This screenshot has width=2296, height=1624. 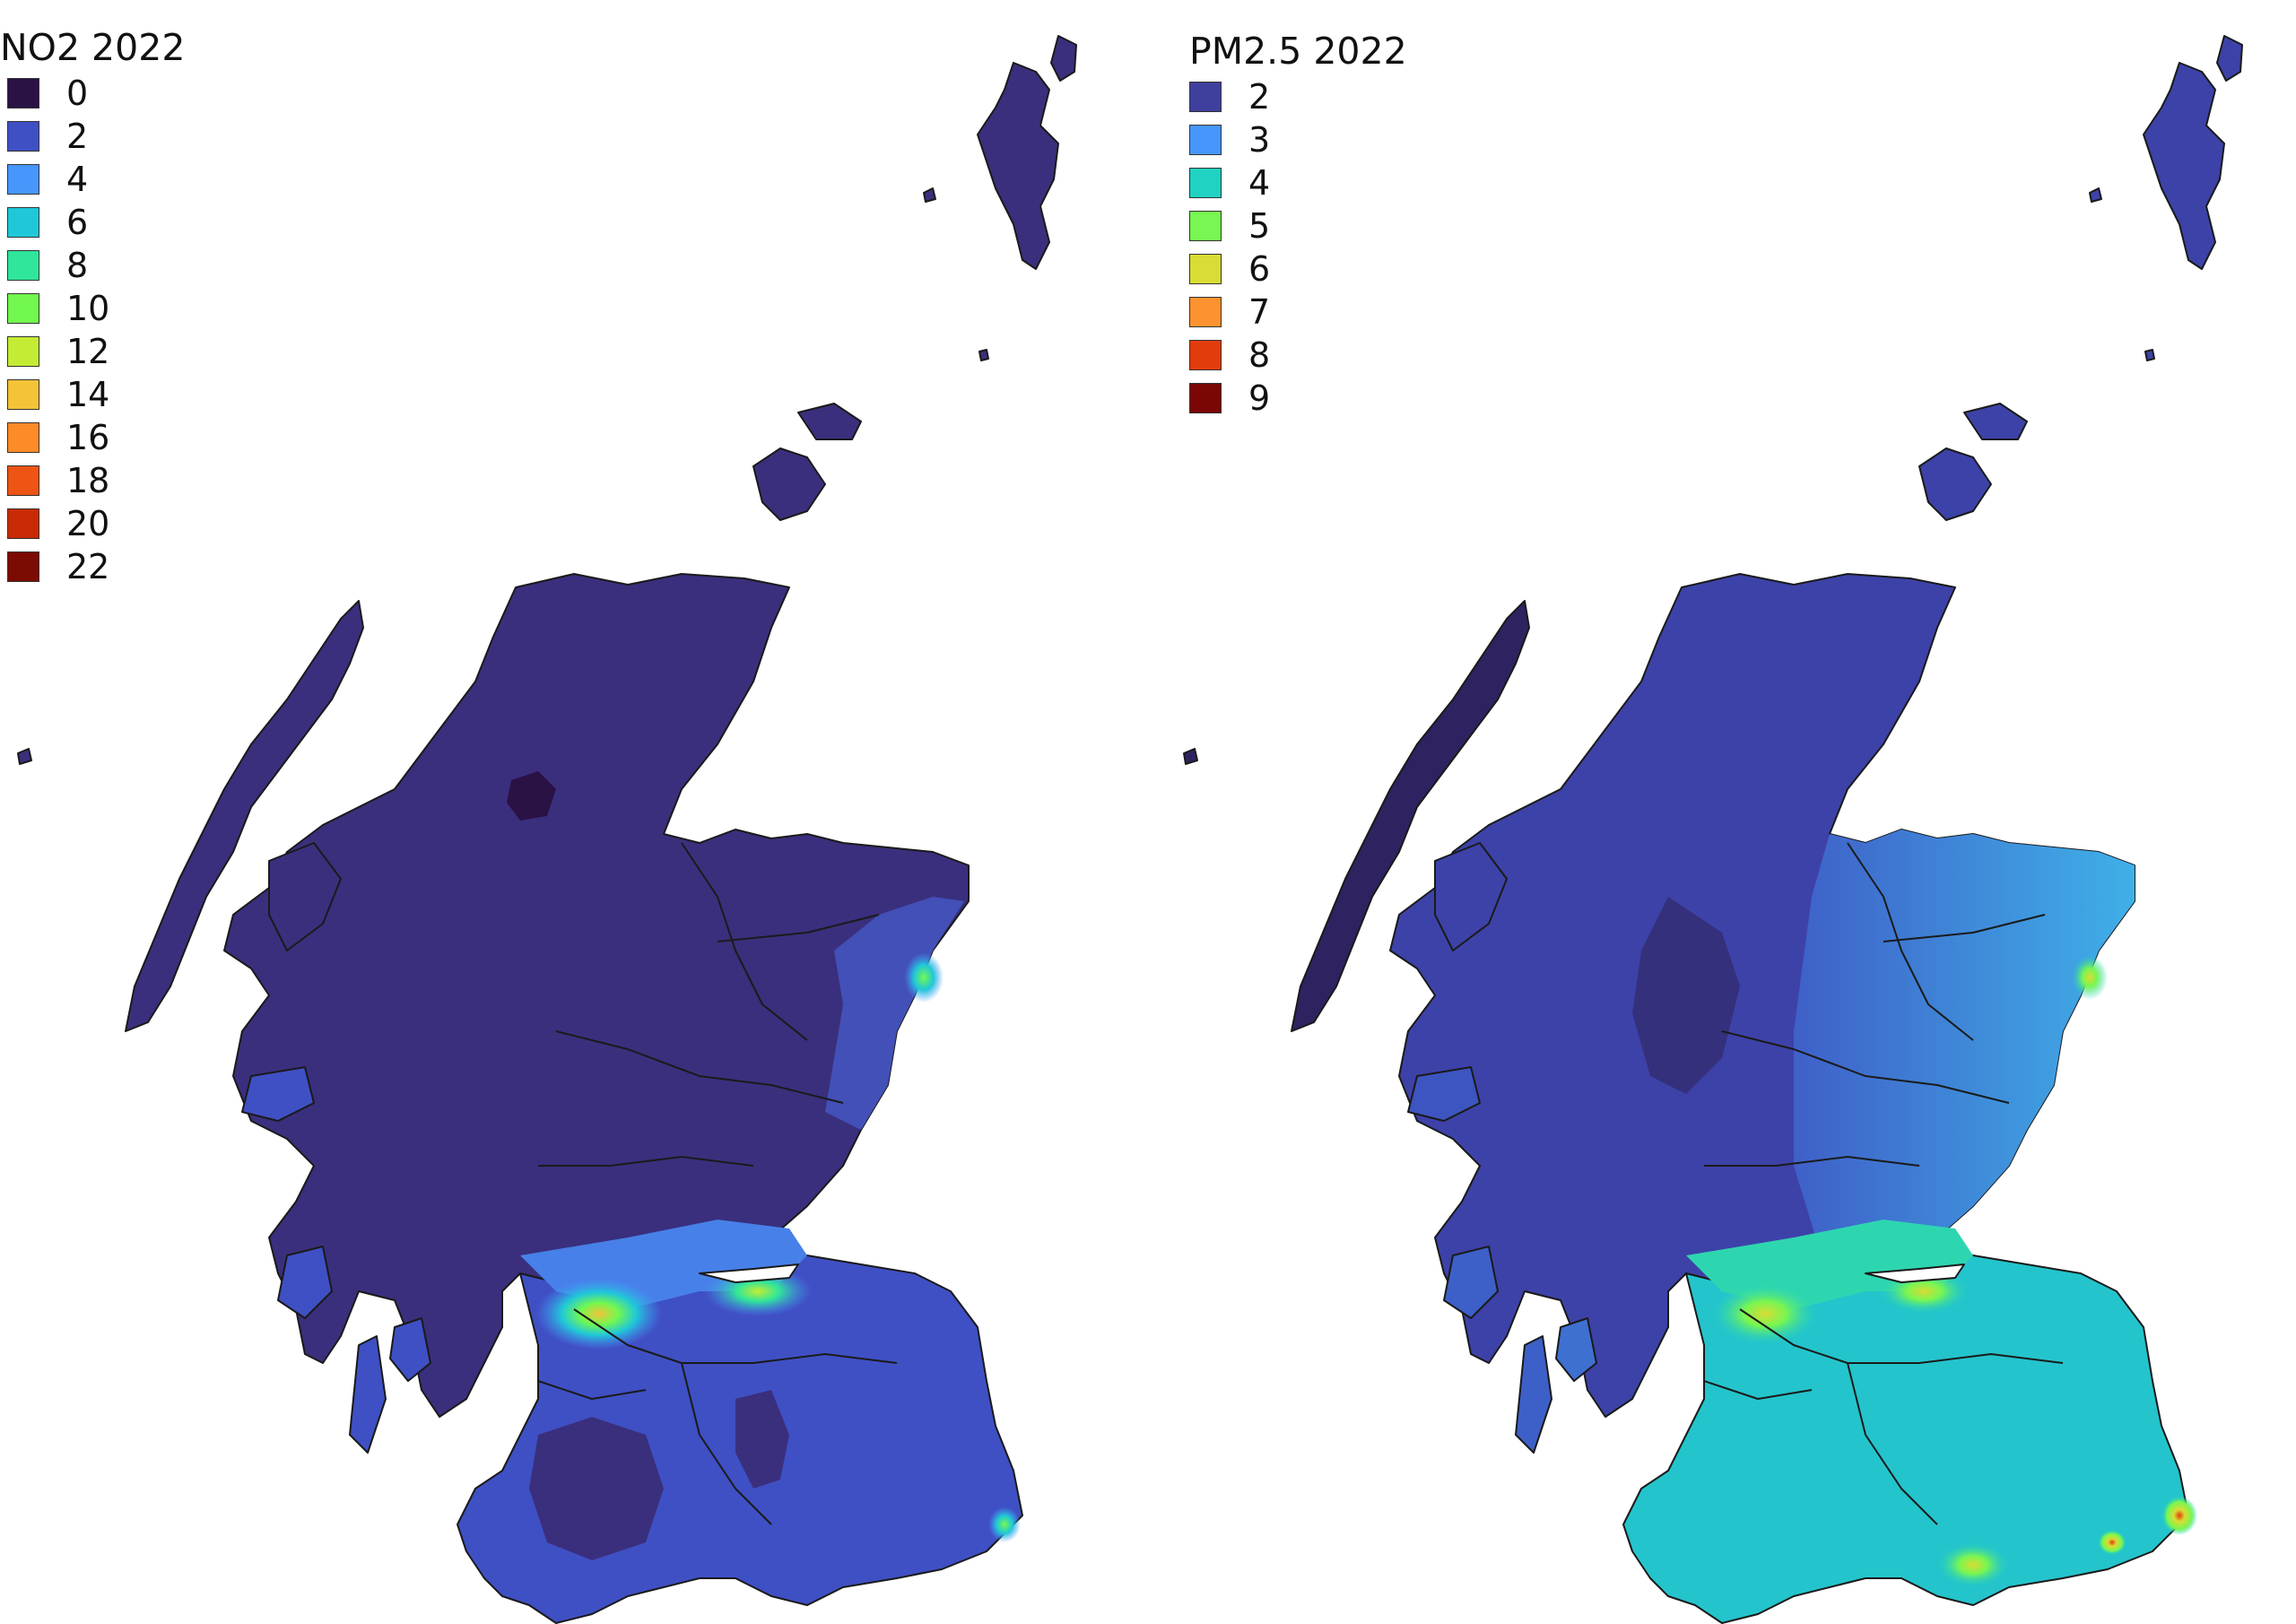 What do you see at coordinates (88, 480) in the screenshot?
I see `legend-label: 18` at bounding box center [88, 480].